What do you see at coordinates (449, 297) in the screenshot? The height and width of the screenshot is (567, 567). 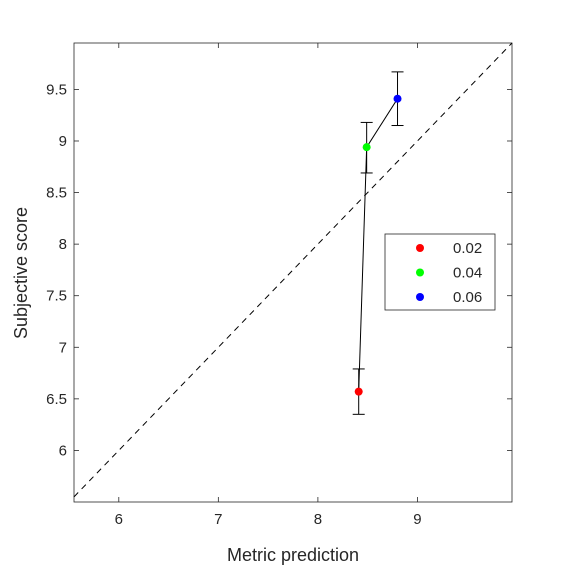 I see `legend-entry-0.06: 0.06` at bounding box center [449, 297].